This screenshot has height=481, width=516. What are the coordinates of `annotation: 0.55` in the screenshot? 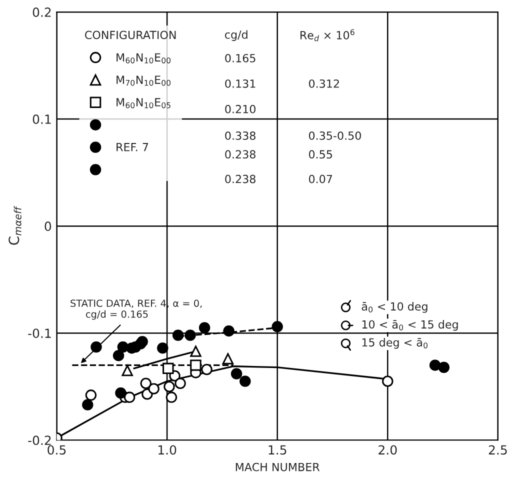 It's located at (320, 154).